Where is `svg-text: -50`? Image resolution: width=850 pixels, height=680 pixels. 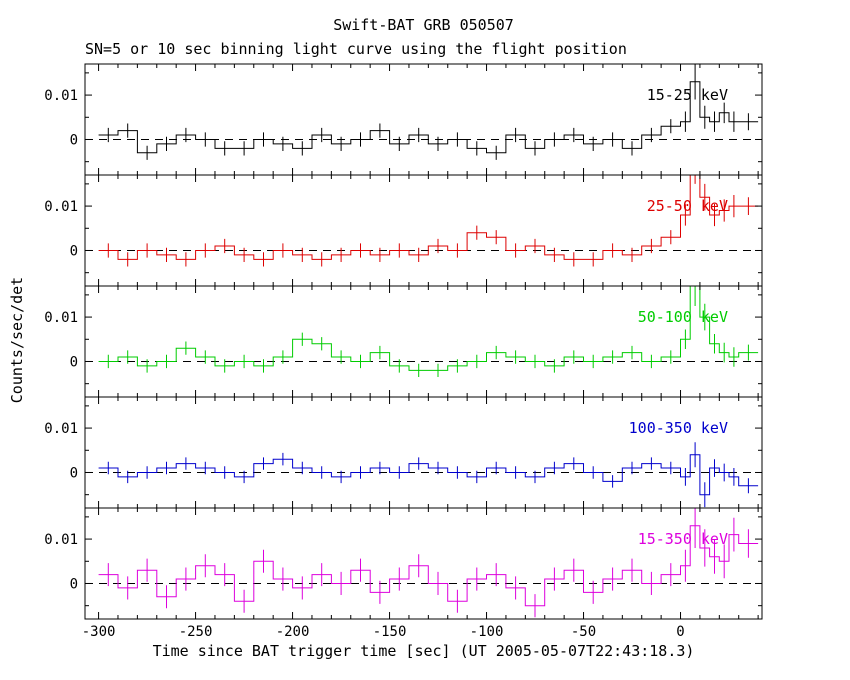
svg-text: -50 is located at coordinates (583, 632).